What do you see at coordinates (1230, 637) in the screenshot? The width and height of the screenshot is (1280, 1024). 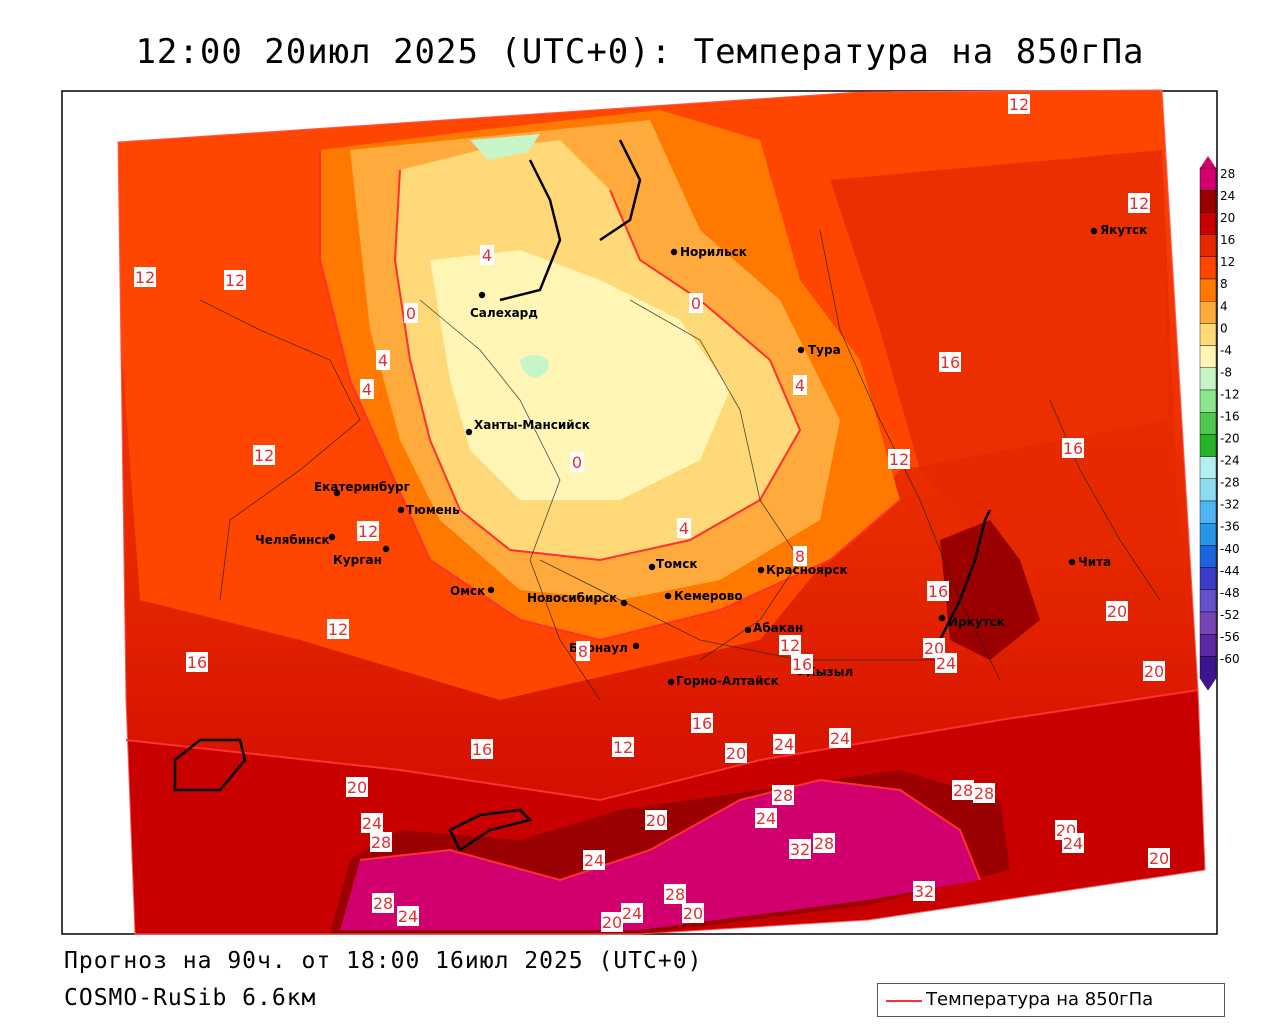 I see `colorbar-tick-label: -56` at bounding box center [1230, 637].